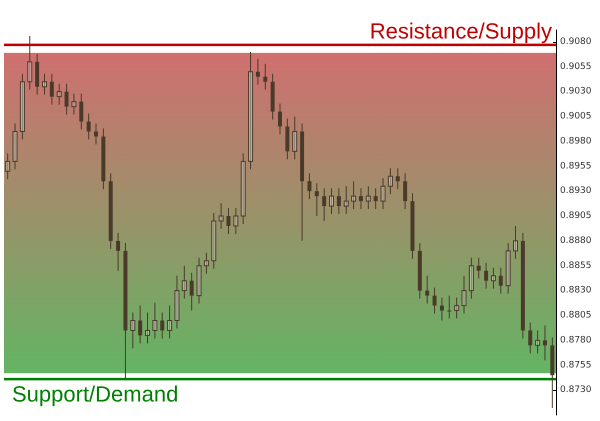 Image resolution: width=600 pixels, height=421 pixels. Describe the element at coordinates (576, 365) in the screenshot. I see `y-tick-label: 0.8755` at that location.